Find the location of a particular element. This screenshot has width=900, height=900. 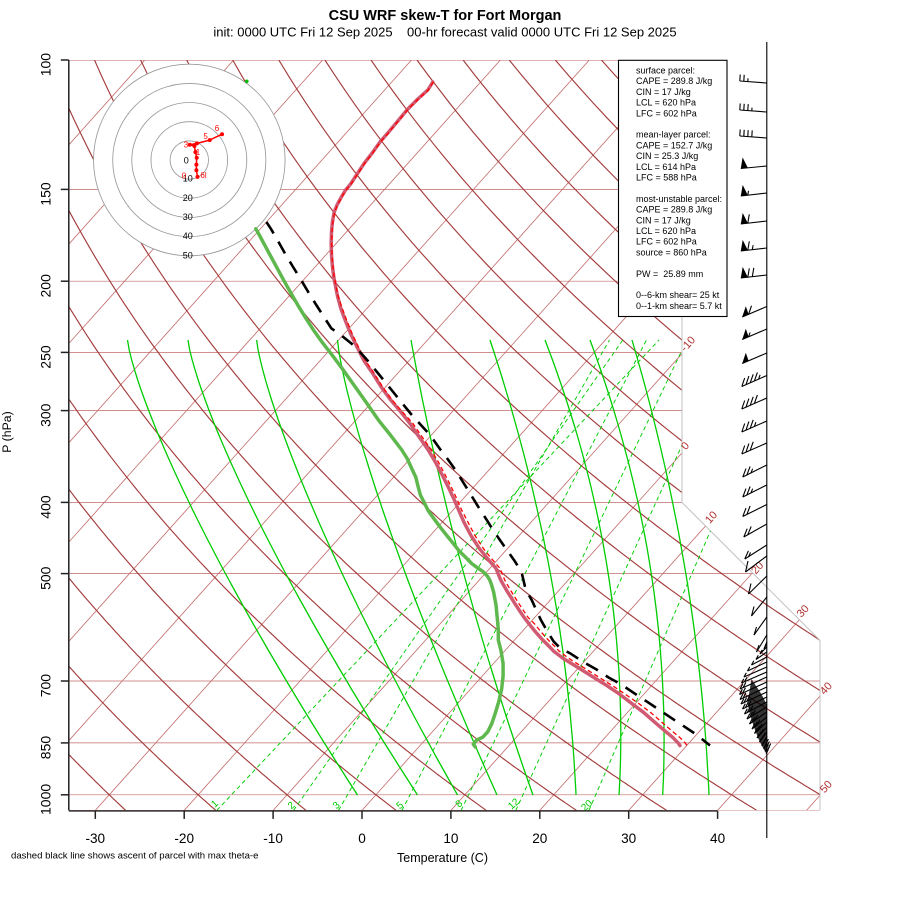

svg-text: PW = 25.89 mm is located at coordinates (669, 274).